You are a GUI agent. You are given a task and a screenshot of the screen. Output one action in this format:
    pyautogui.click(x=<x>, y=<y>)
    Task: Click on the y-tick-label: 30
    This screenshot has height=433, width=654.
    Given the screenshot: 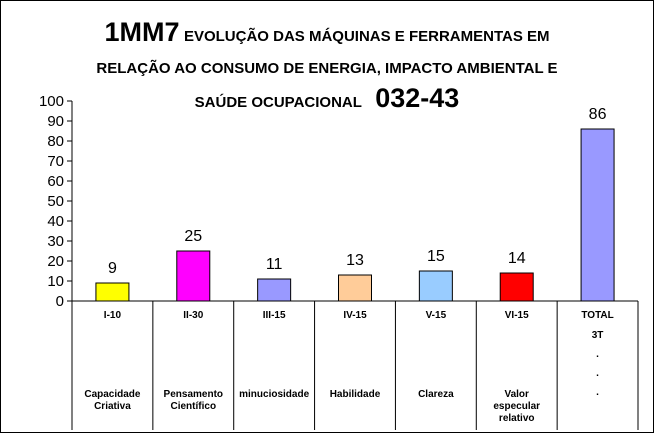 What is the action you would take?
    pyautogui.click(x=55, y=241)
    